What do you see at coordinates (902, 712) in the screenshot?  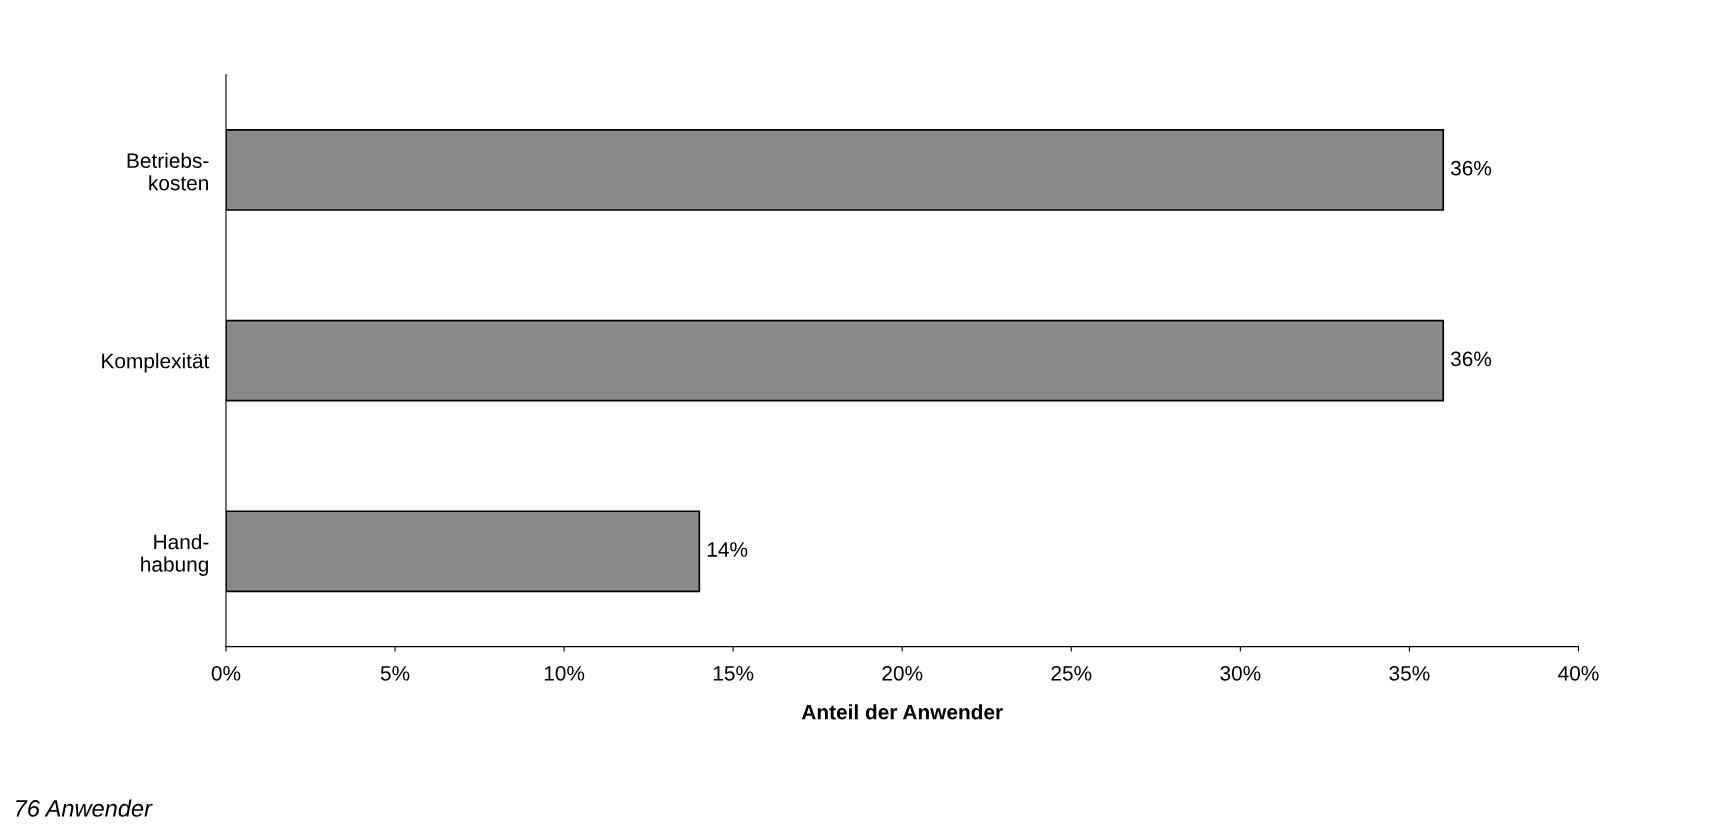 I see `x-axis-title: Anteil der Anwender` at bounding box center [902, 712].